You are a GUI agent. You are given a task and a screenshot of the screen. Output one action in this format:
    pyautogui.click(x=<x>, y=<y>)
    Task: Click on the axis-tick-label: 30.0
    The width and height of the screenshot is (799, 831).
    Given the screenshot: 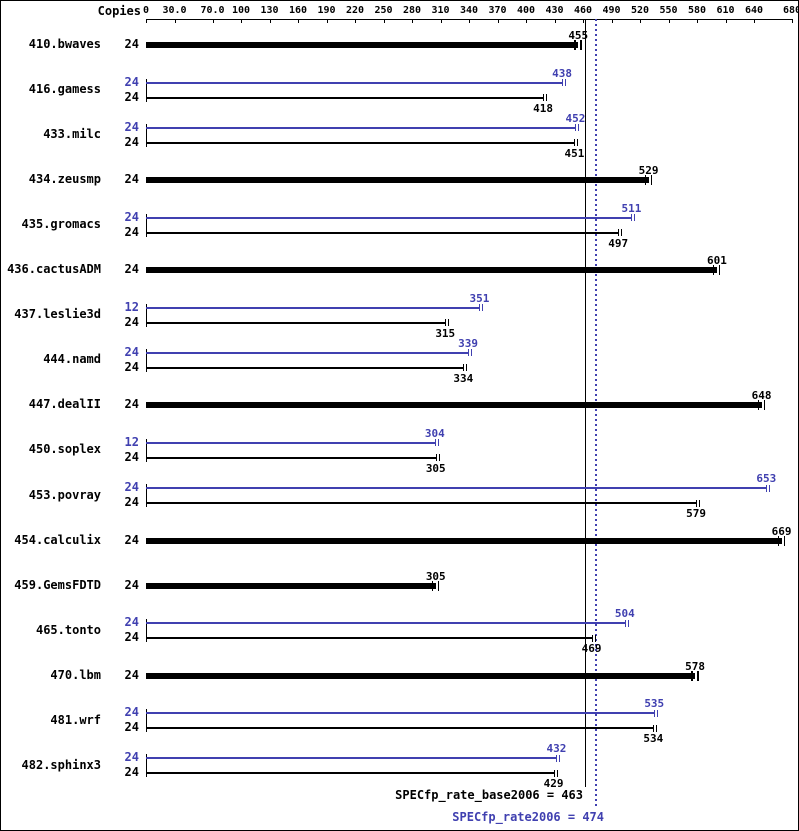 What is the action you would take?
    pyautogui.click(x=174, y=10)
    